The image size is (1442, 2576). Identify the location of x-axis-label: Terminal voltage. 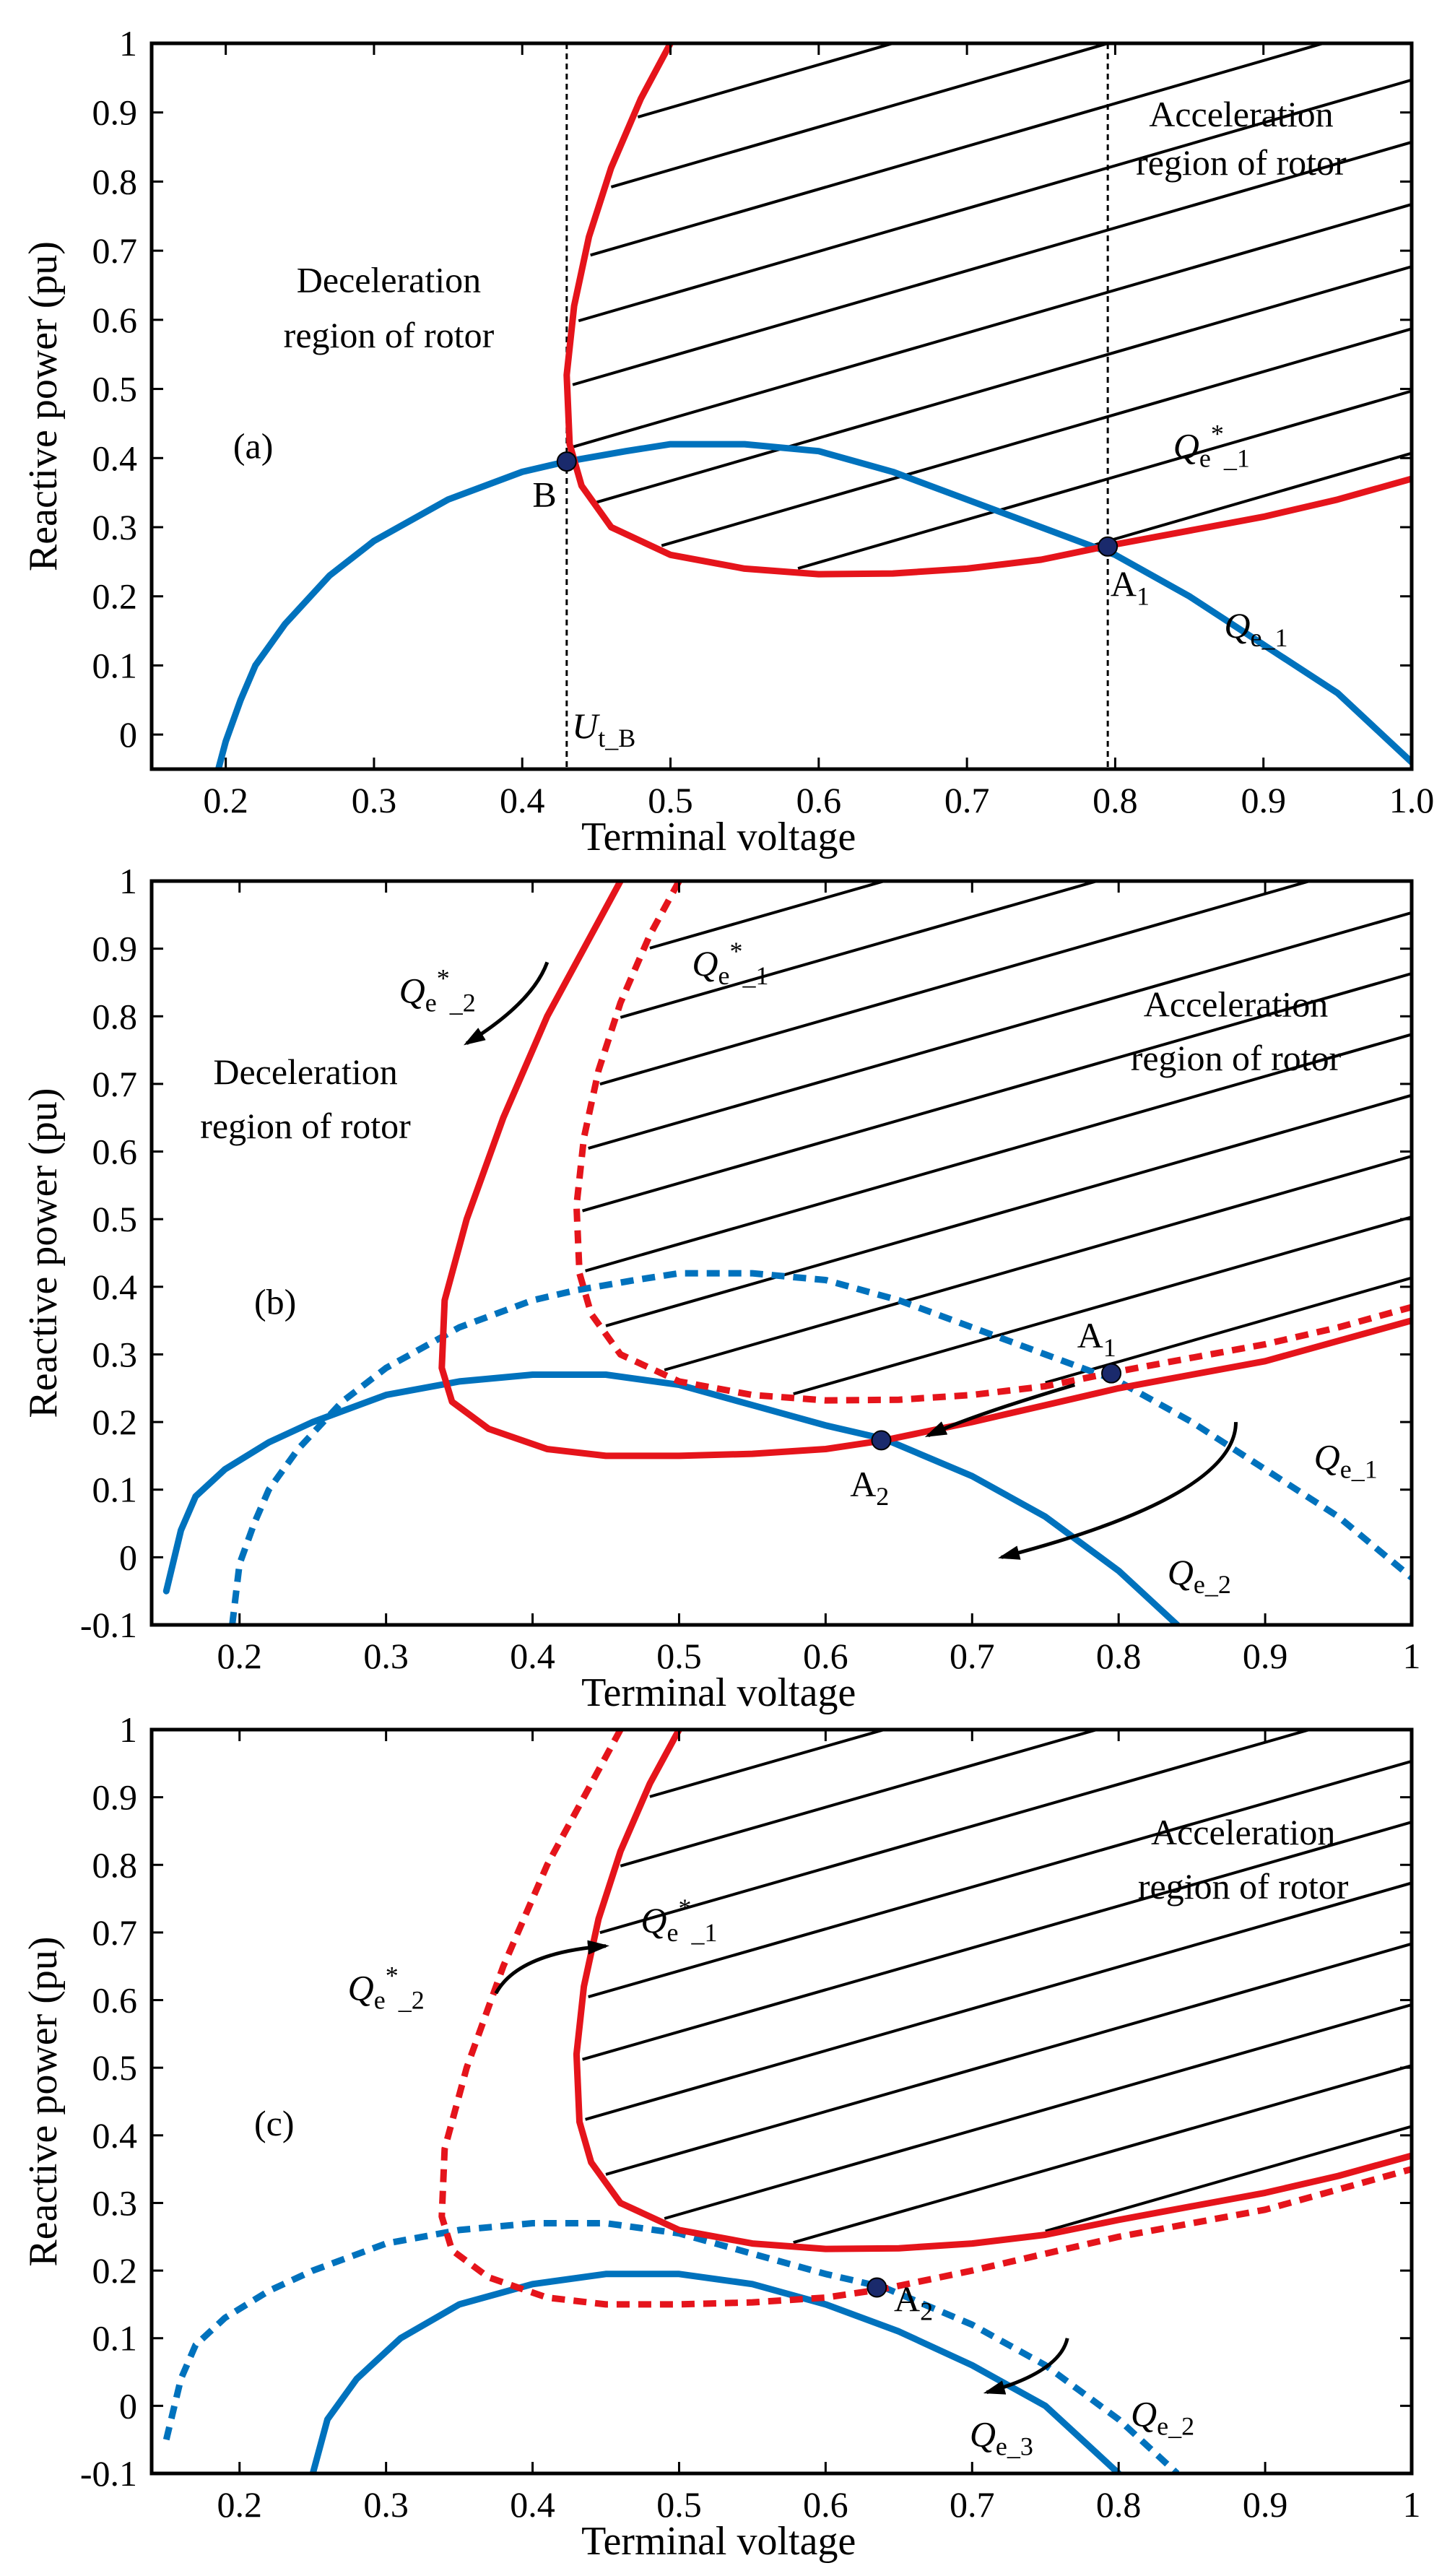
(718, 837).